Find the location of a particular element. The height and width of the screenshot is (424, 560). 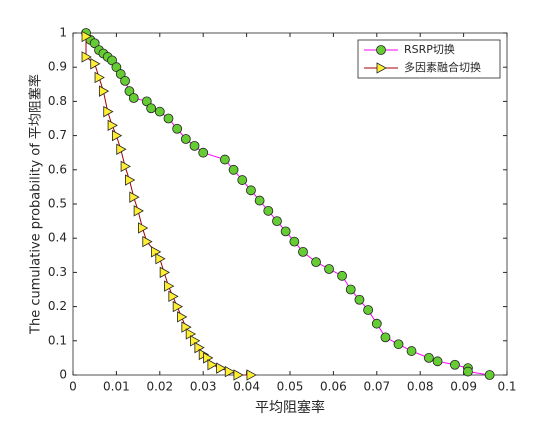

x-tick-label: 0.04 is located at coordinates (246, 387).